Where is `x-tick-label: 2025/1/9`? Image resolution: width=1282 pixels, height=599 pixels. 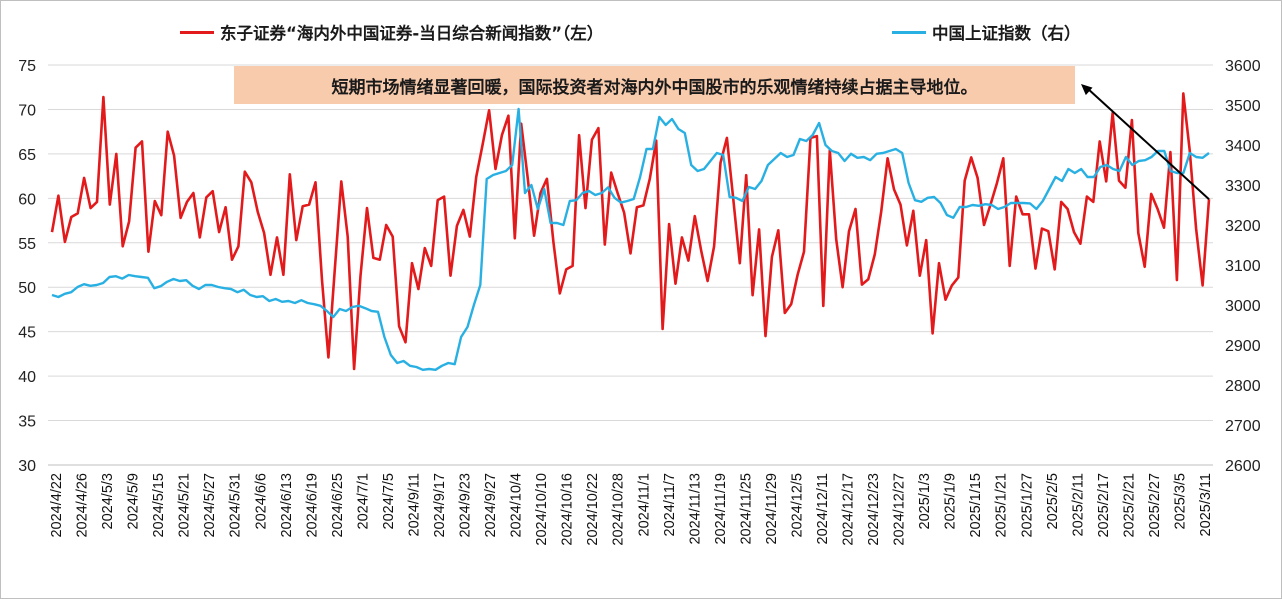 x-tick-label: 2025/1/9 is located at coordinates (951, 501).